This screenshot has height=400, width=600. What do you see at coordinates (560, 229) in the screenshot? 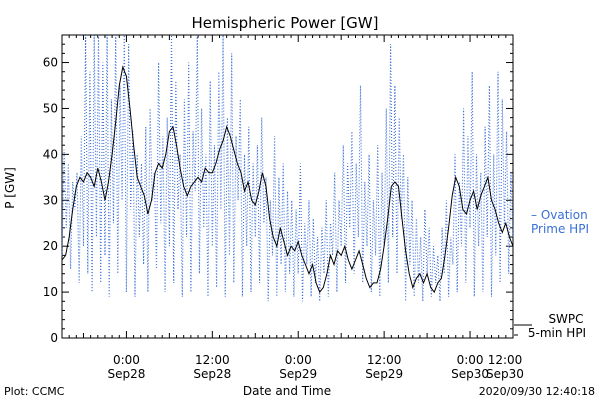
I see `legend-ovation-line2: Prime HPI` at bounding box center [560, 229].